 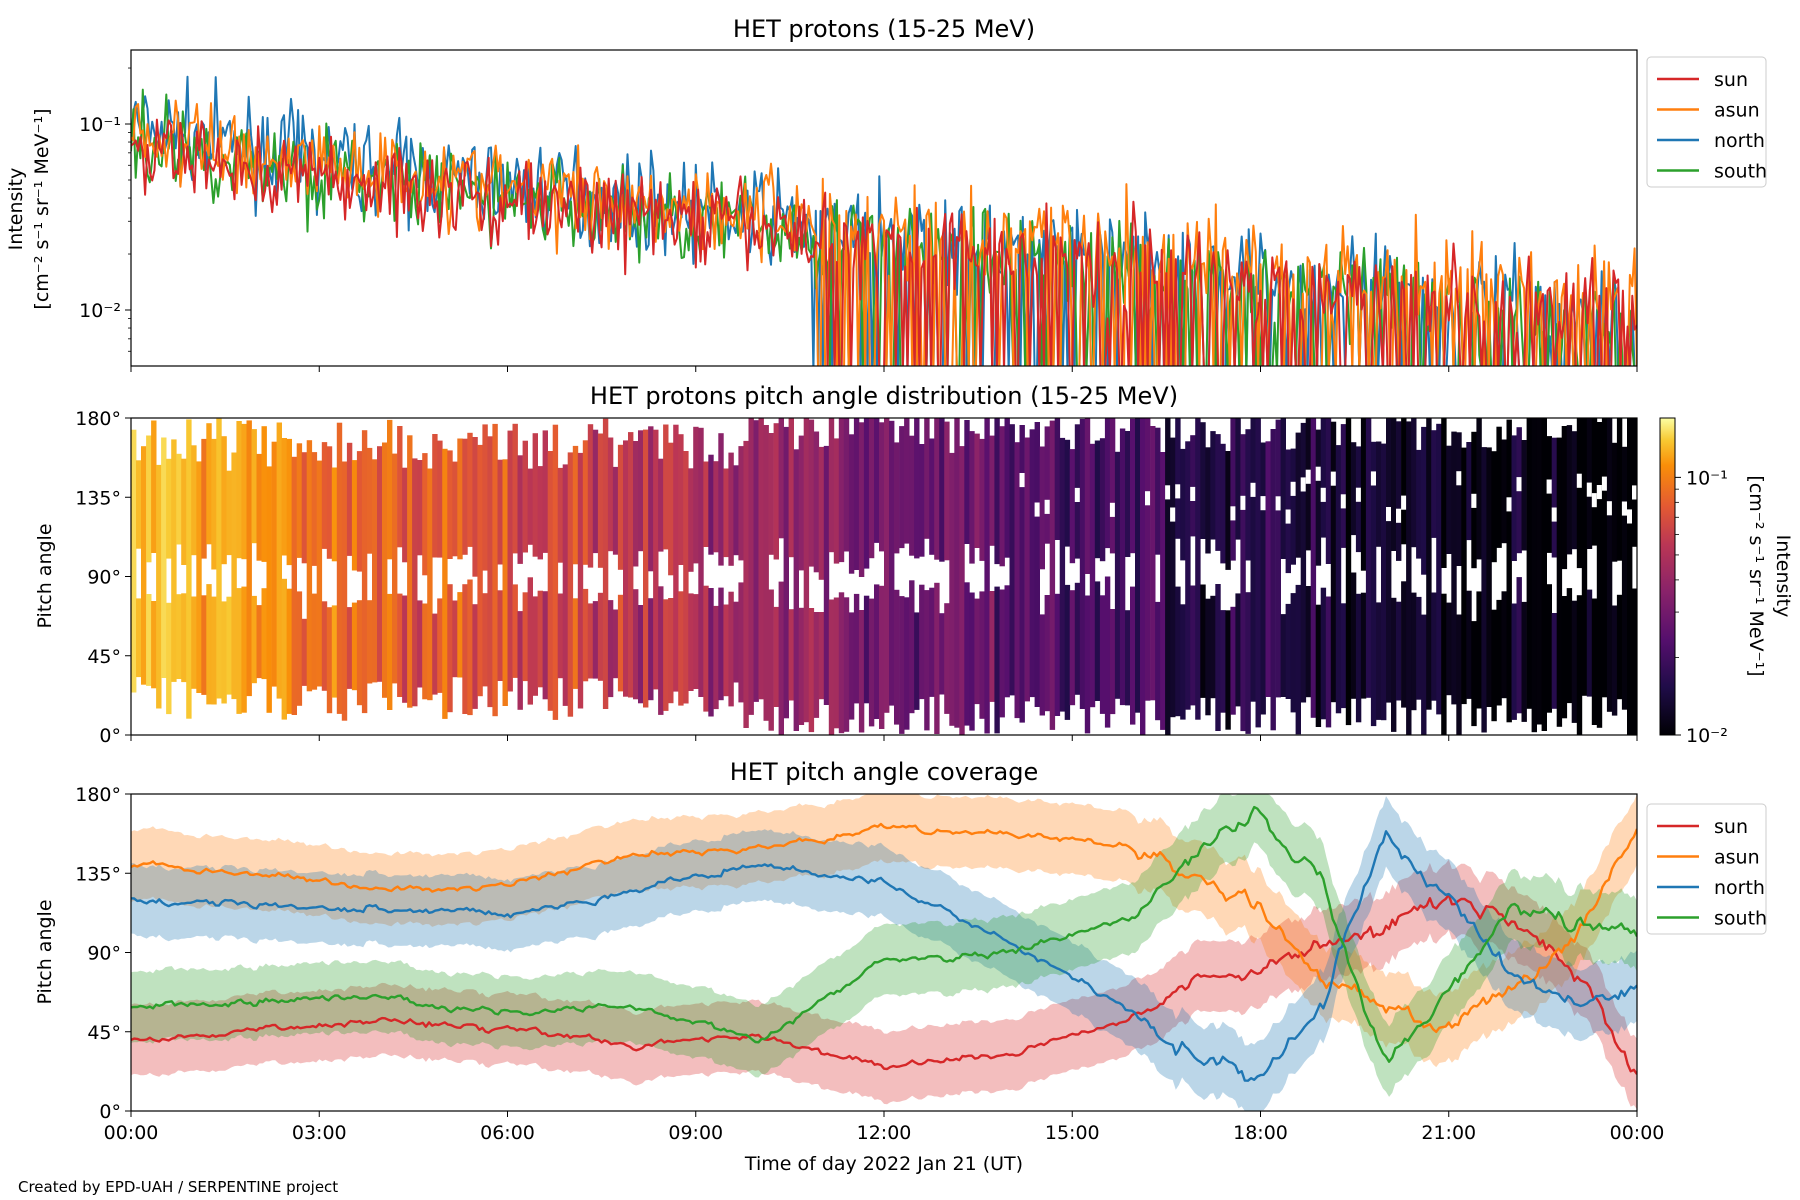 What do you see at coordinates (100, 311) in the screenshot?
I see `y-tick-label: 10⁻²` at bounding box center [100, 311].